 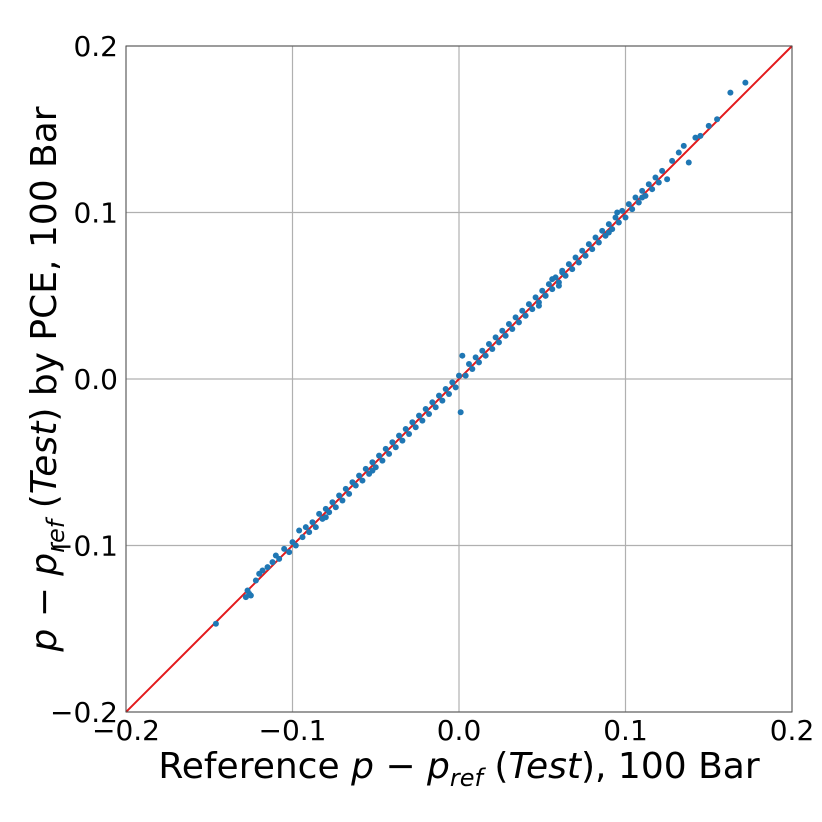 I want to click on x-label-var: p, so click(x=362, y=766).